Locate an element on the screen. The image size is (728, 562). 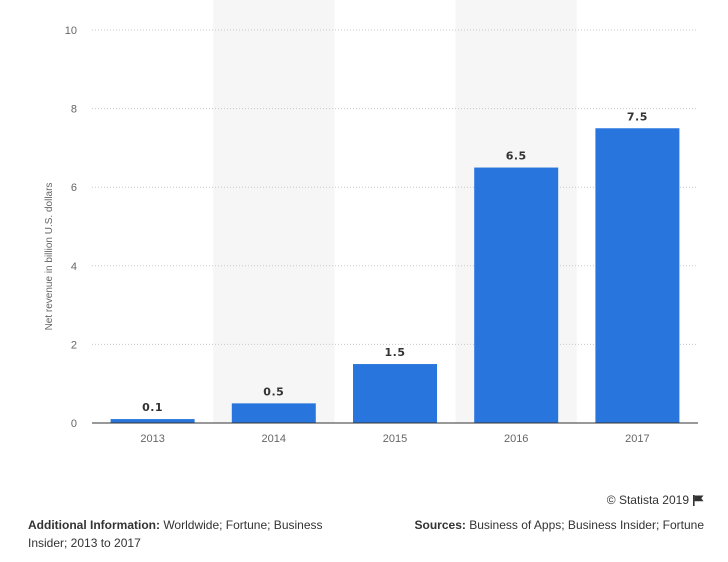
y-axis-ticks: 0 2 4 6 8 10 is located at coordinates (71, 227).